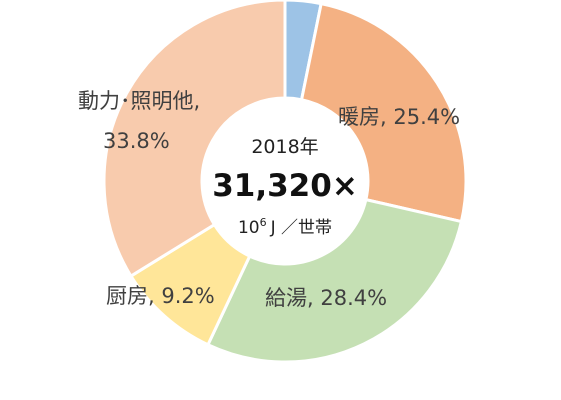  Describe the element at coordinates (326, 298) in the screenshot. I see `label-hot-water: 給湯, 28.4%` at that location.